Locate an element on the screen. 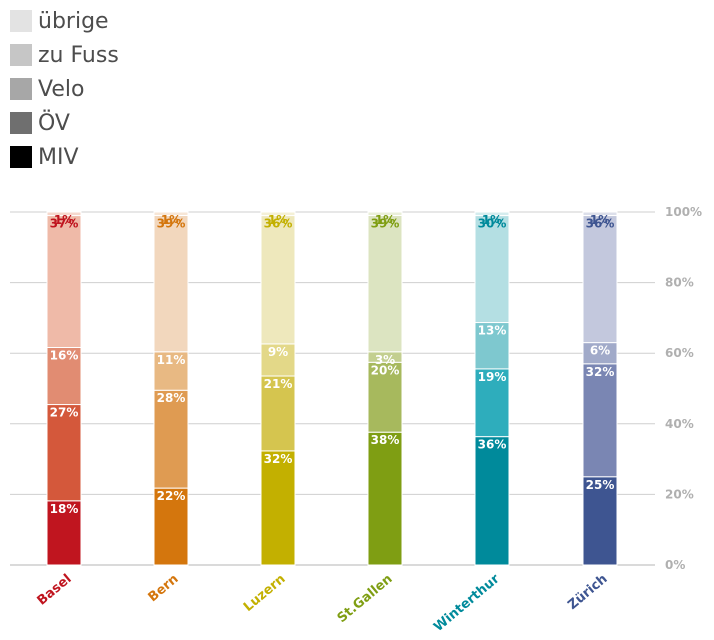 The image size is (714, 640). bar-basel-miv is located at coordinates (64, 533).